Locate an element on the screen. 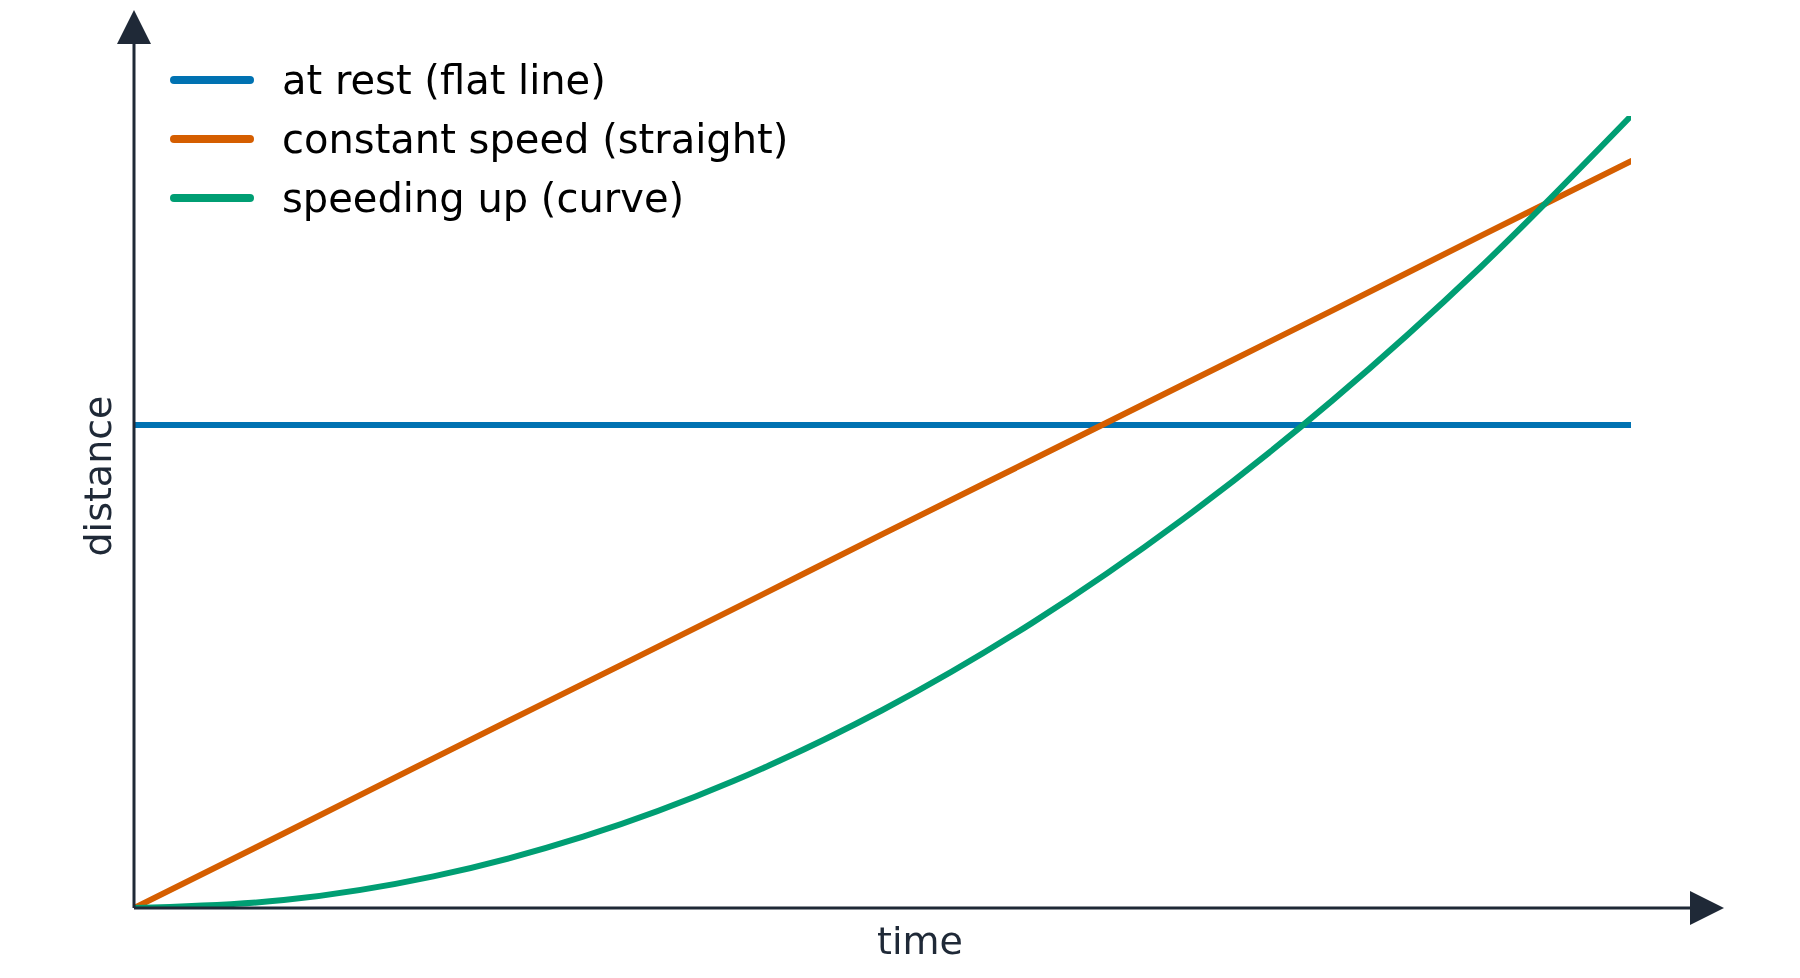 This screenshot has width=1800, height=978. x-axis-title: time is located at coordinates (920, 941).